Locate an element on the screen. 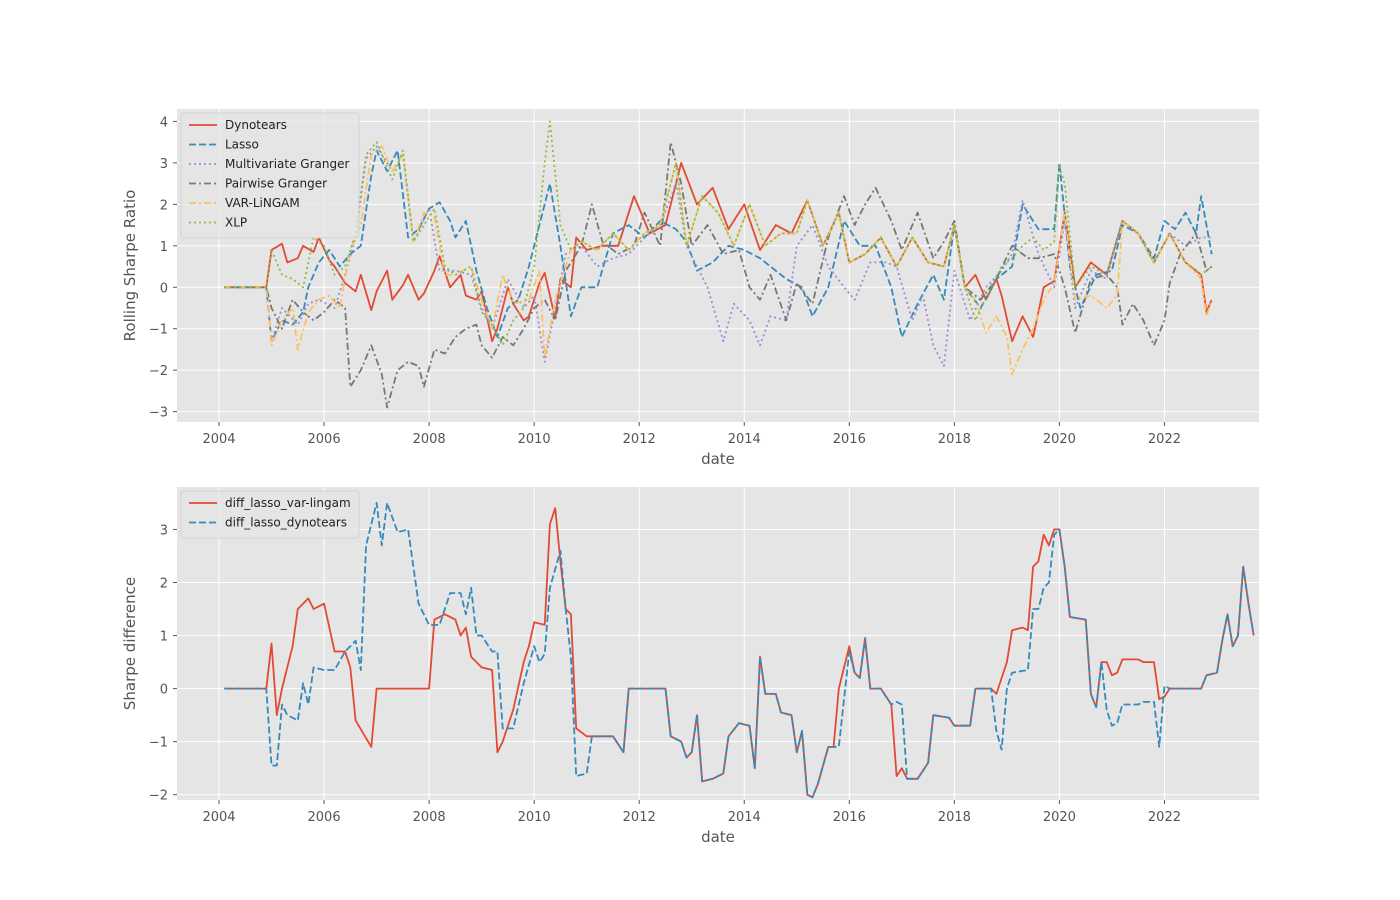 This screenshot has height=900, width=1400. legend-entry-label: diff_lasso_var-lingam is located at coordinates (288, 503).